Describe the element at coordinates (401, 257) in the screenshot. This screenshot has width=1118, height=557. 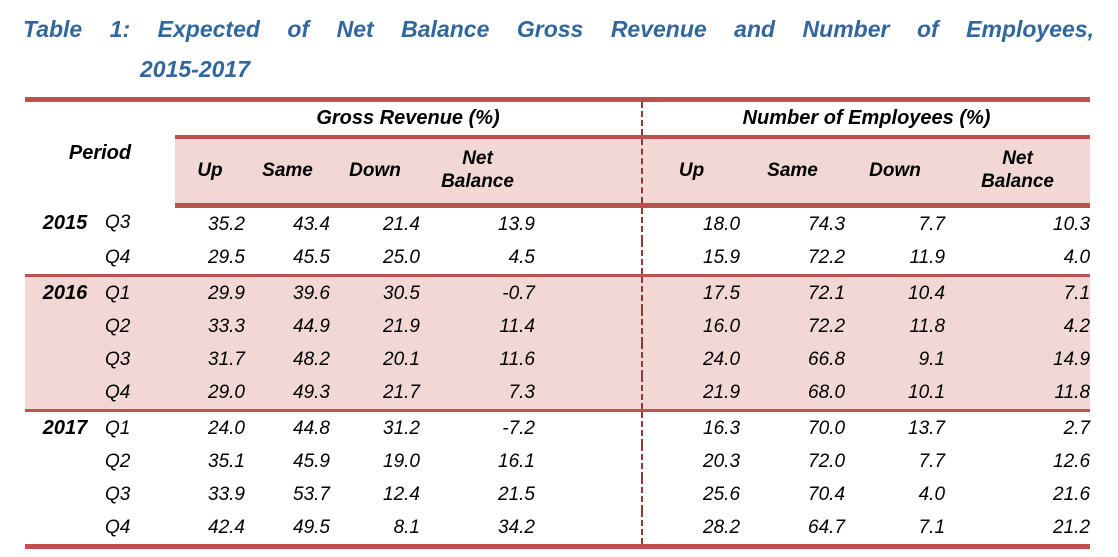
I see `gross-down-value: 25.0` at that location.